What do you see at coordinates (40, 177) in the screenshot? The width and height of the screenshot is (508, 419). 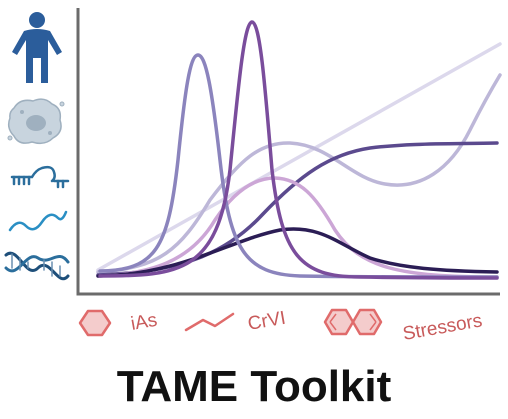 I see `rna-icon` at bounding box center [40, 177].